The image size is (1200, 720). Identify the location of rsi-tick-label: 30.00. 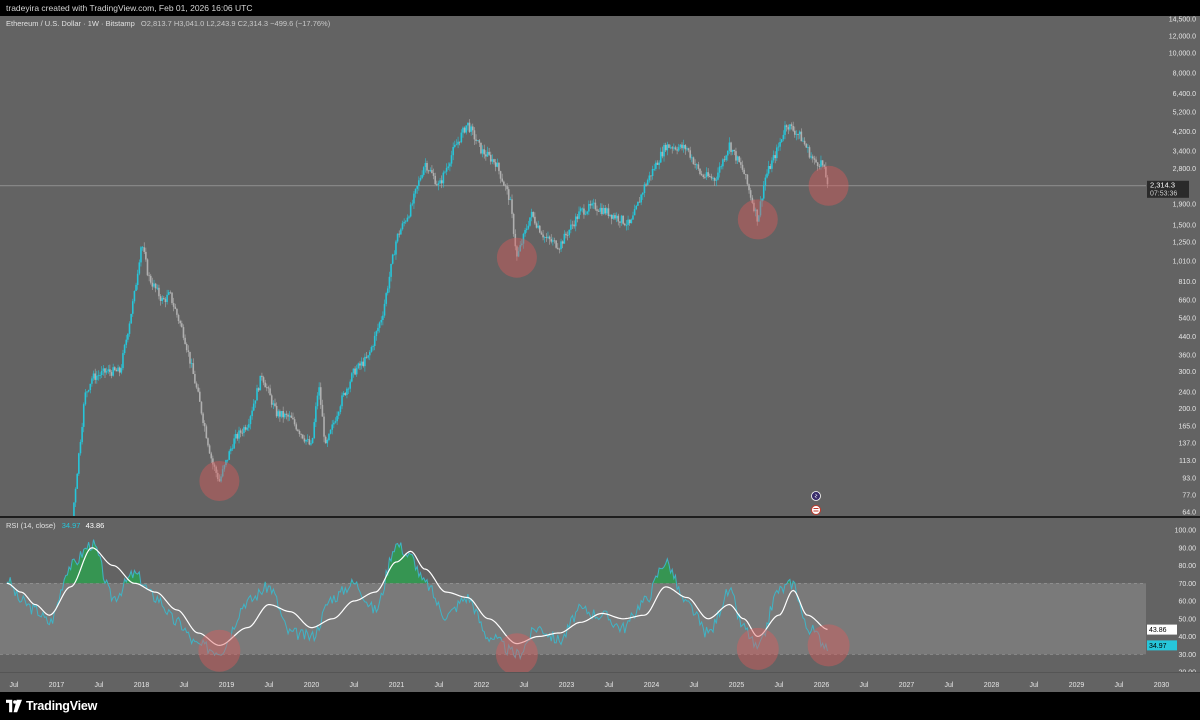
(1187, 655).